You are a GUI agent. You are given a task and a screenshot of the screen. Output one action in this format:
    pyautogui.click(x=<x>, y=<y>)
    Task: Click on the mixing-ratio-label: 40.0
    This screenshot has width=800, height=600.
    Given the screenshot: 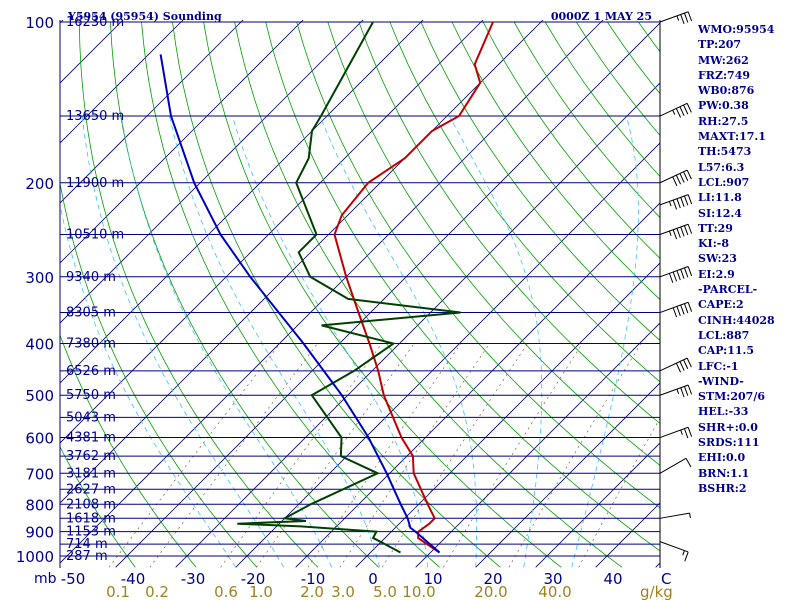 What is the action you would take?
    pyautogui.click(x=554, y=591)
    